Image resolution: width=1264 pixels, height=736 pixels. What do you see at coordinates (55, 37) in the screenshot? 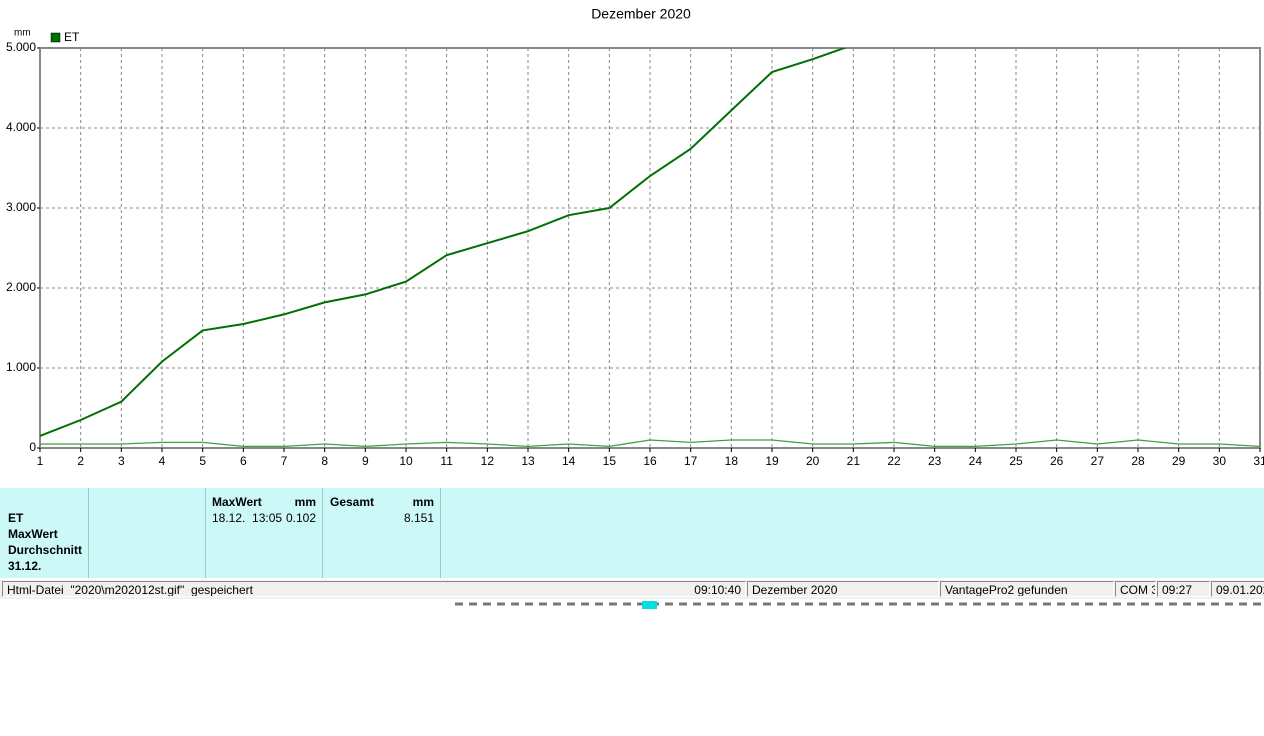
I see `legend-swatch` at bounding box center [55, 37].